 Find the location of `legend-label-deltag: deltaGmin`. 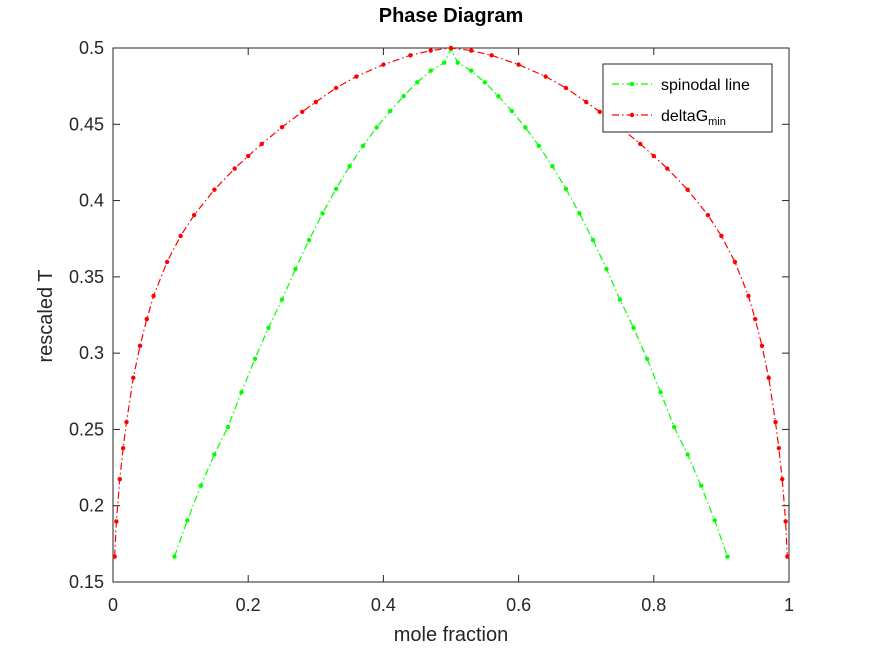

legend-label-deltag: deltaGmin is located at coordinates (693, 118).